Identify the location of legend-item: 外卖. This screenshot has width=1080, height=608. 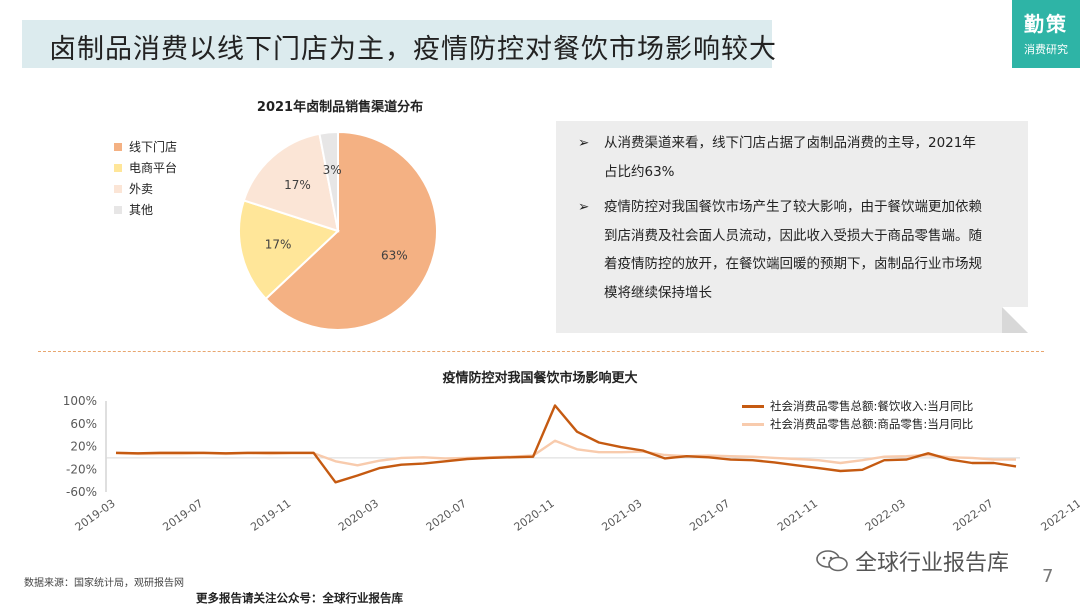
(145, 188).